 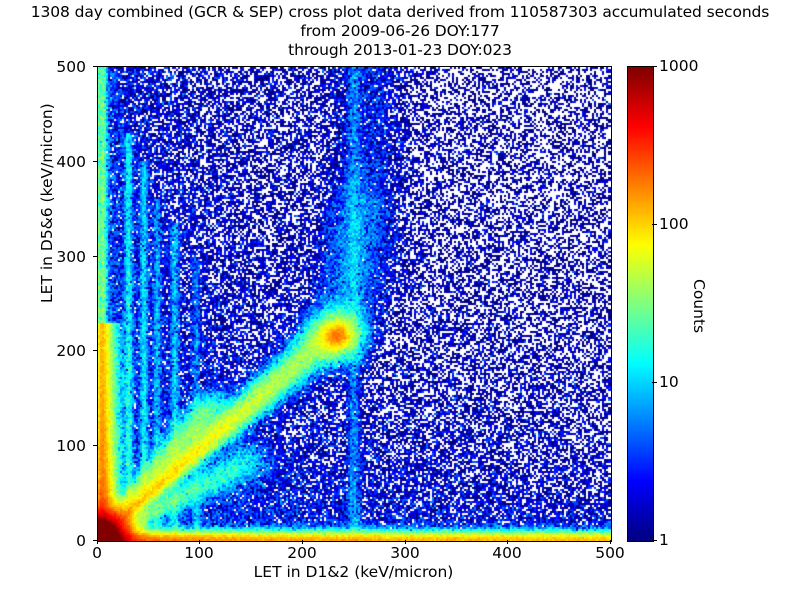 What do you see at coordinates (405, 553) in the screenshot?
I see `xticklabel-300: 300` at bounding box center [405, 553].